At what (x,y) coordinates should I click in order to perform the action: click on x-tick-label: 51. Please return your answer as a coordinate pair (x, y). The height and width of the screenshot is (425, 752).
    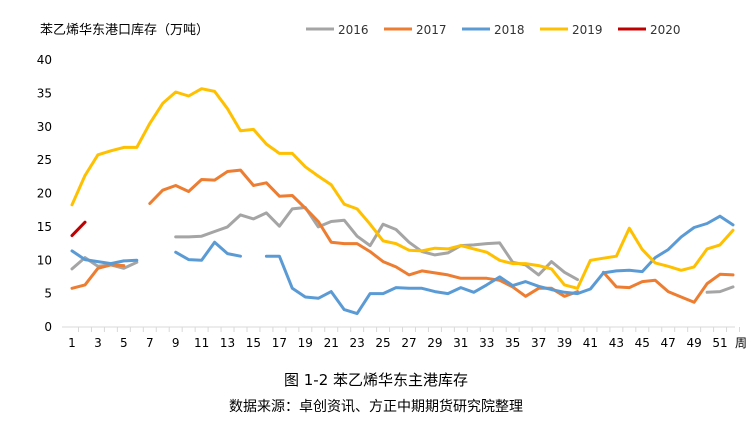
    Looking at the image, I should click on (719, 343).